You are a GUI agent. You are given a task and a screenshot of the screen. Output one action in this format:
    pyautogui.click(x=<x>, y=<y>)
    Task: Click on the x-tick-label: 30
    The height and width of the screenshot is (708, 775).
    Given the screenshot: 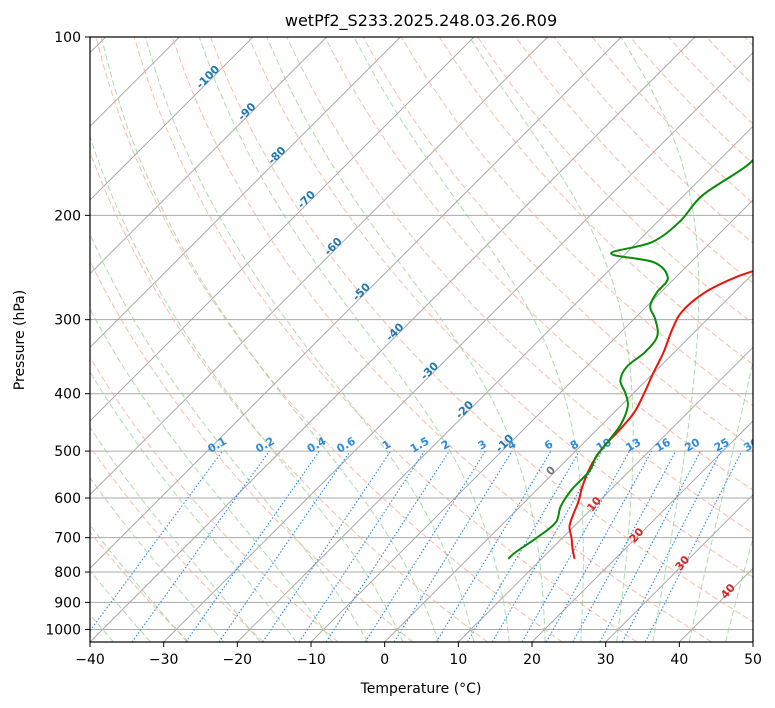 What is the action you would take?
    pyautogui.click(x=606, y=660)
    